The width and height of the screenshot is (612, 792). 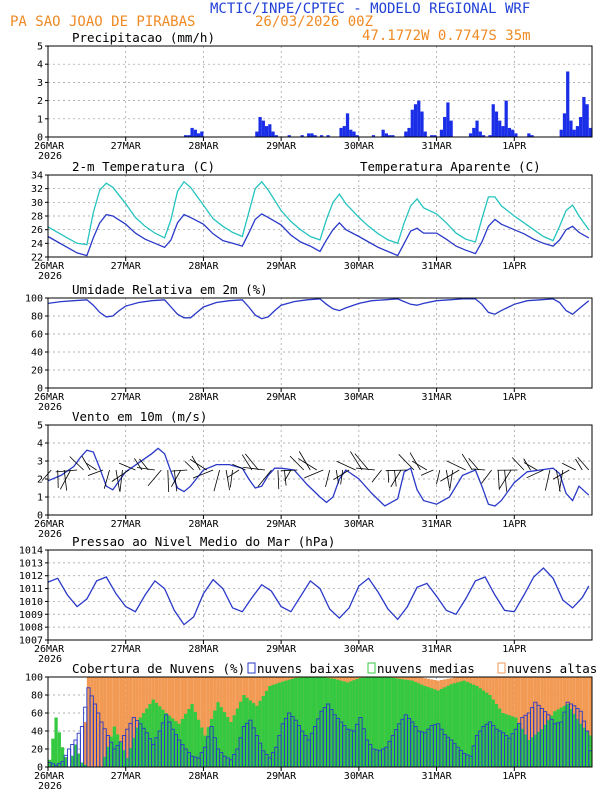 I want to click on apparent-temp-legend: Temperatura Aparente (C), so click(x=450, y=166).